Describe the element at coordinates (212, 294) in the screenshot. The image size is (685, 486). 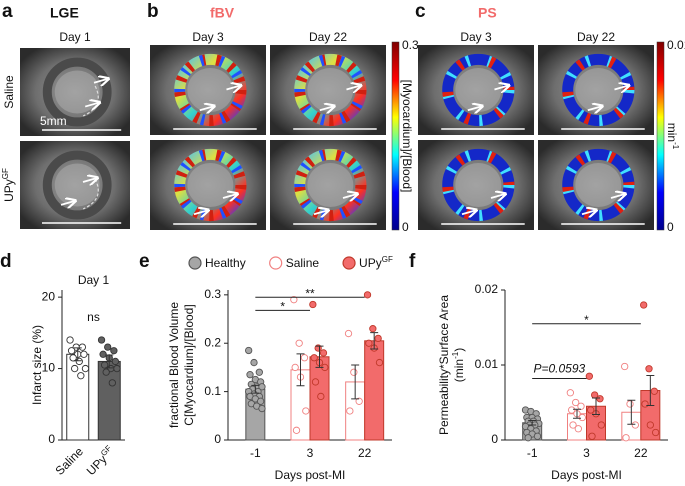
I see `y-tick-label: 0.3` at that location.